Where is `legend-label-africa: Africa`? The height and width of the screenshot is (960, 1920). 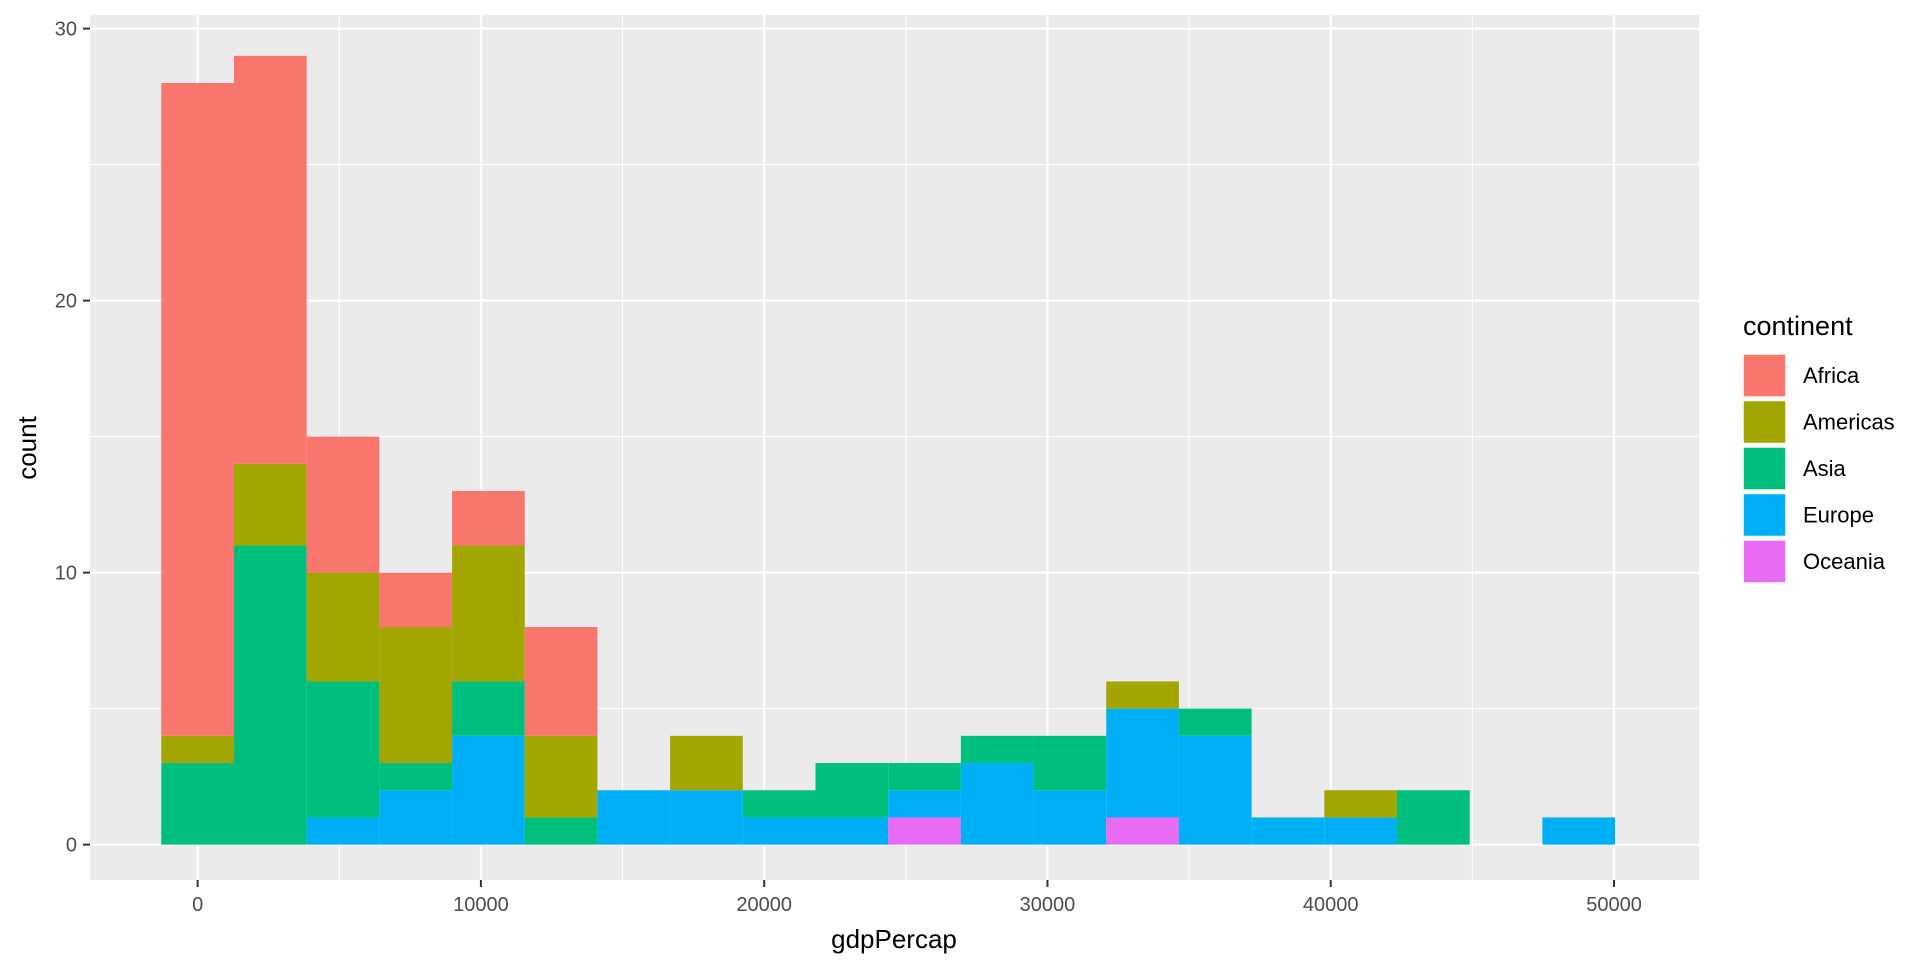 legend-label-africa: Africa is located at coordinates (1831, 375).